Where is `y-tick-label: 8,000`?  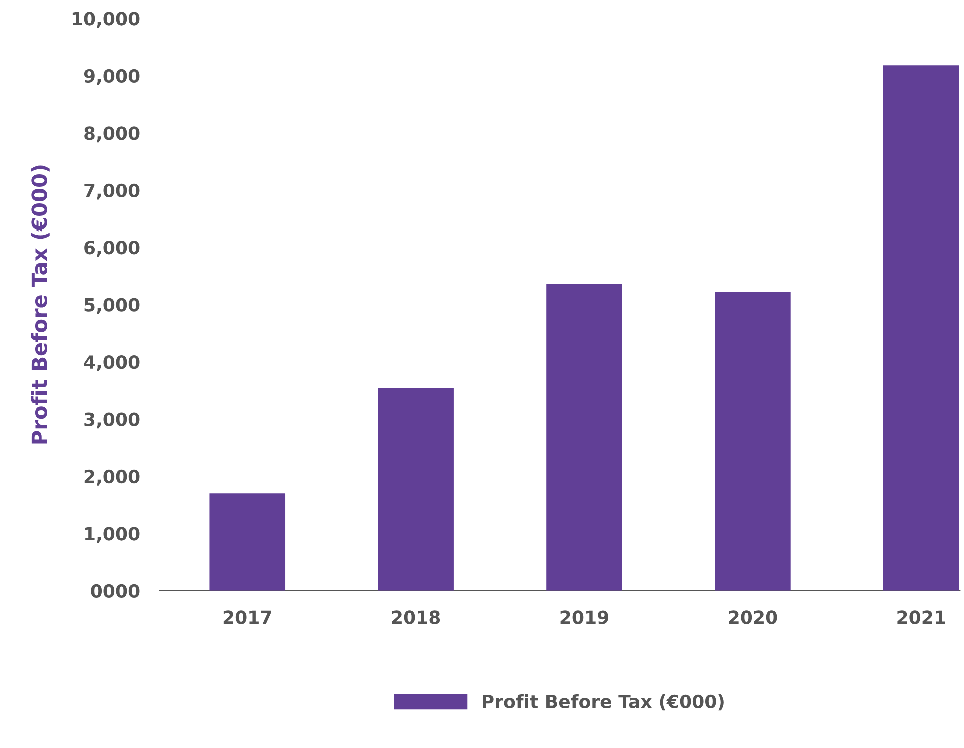
y-tick-label: 8,000 is located at coordinates (112, 134).